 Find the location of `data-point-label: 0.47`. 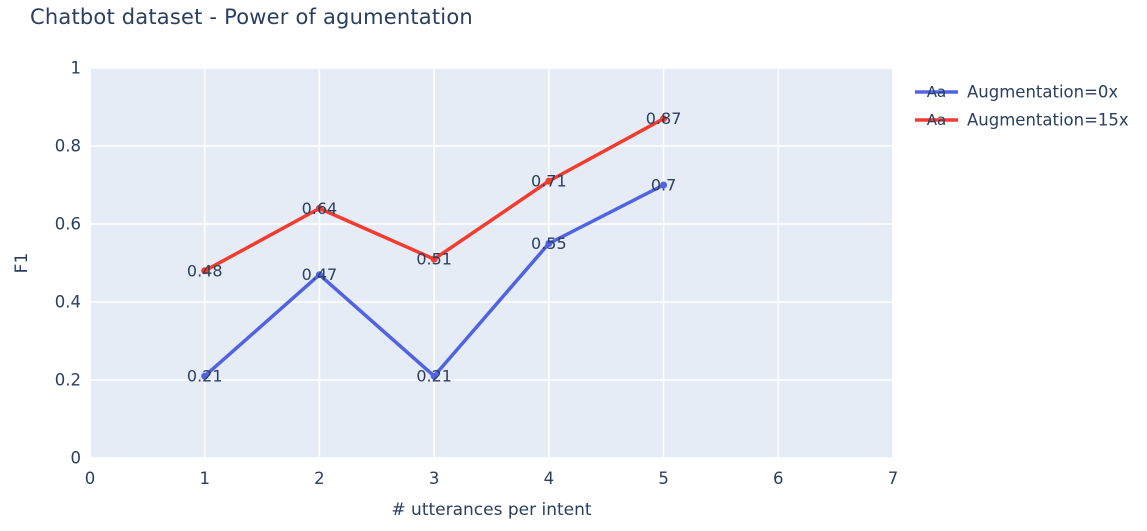

data-point-label: 0.47 is located at coordinates (320, 274).